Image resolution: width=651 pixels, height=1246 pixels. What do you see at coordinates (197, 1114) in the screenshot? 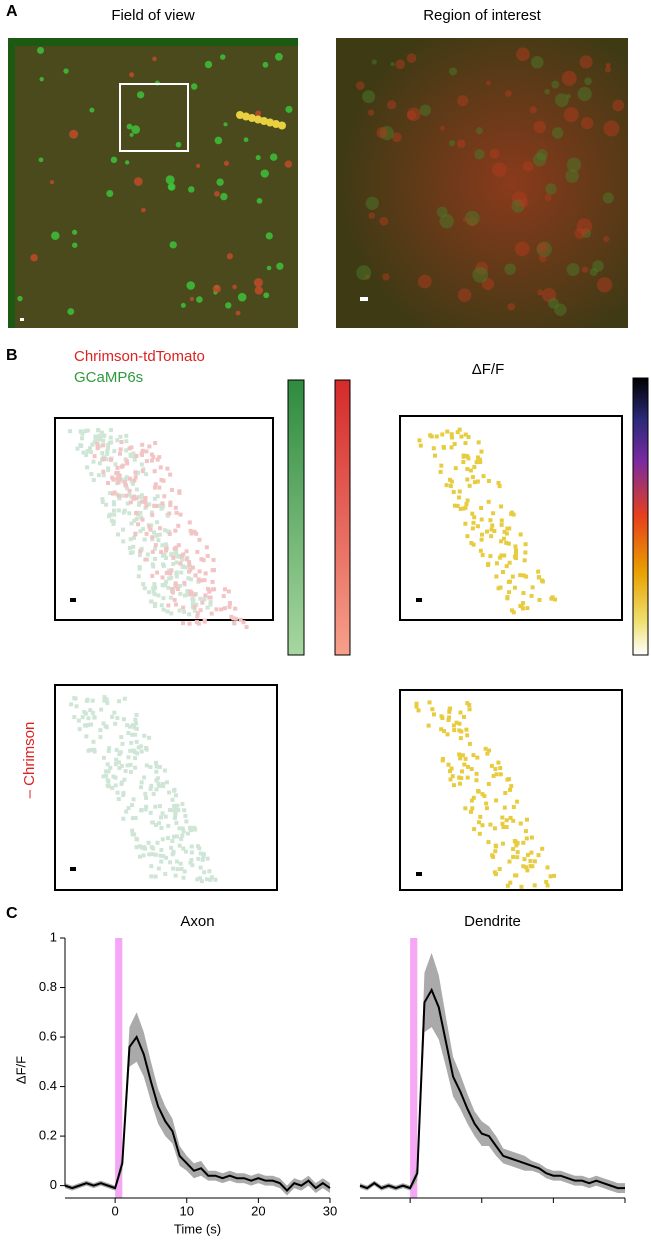
I see `mean-line` at bounding box center [197, 1114].